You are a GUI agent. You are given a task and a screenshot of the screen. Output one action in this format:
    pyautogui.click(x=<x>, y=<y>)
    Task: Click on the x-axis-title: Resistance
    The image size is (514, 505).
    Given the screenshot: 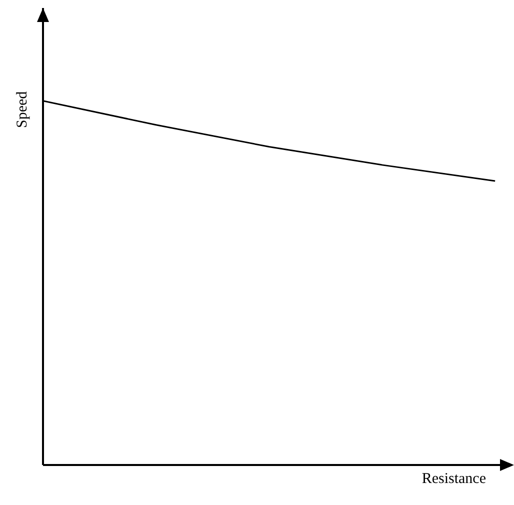 What is the action you would take?
    pyautogui.click(x=454, y=479)
    